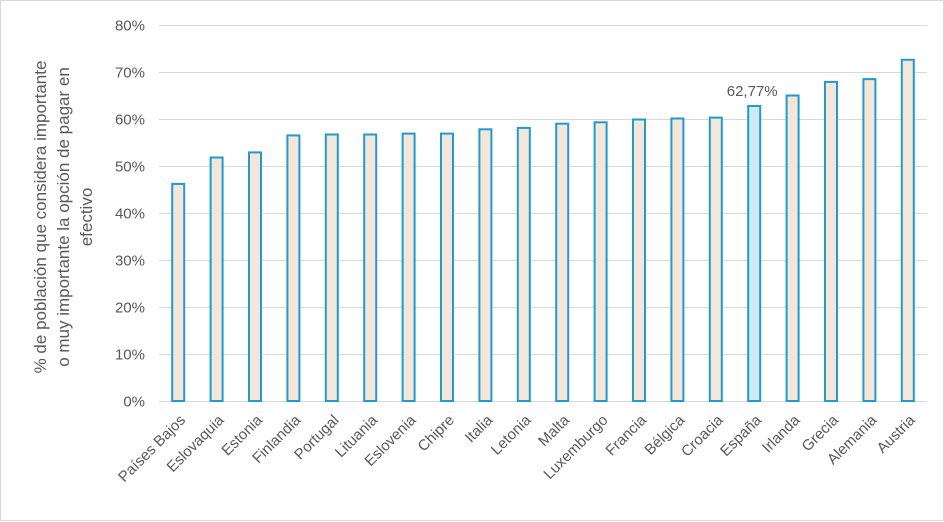 Image resolution: width=944 pixels, height=522 pixels. What do you see at coordinates (907, 230) in the screenshot?
I see `bar-austria` at bounding box center [907, 230].